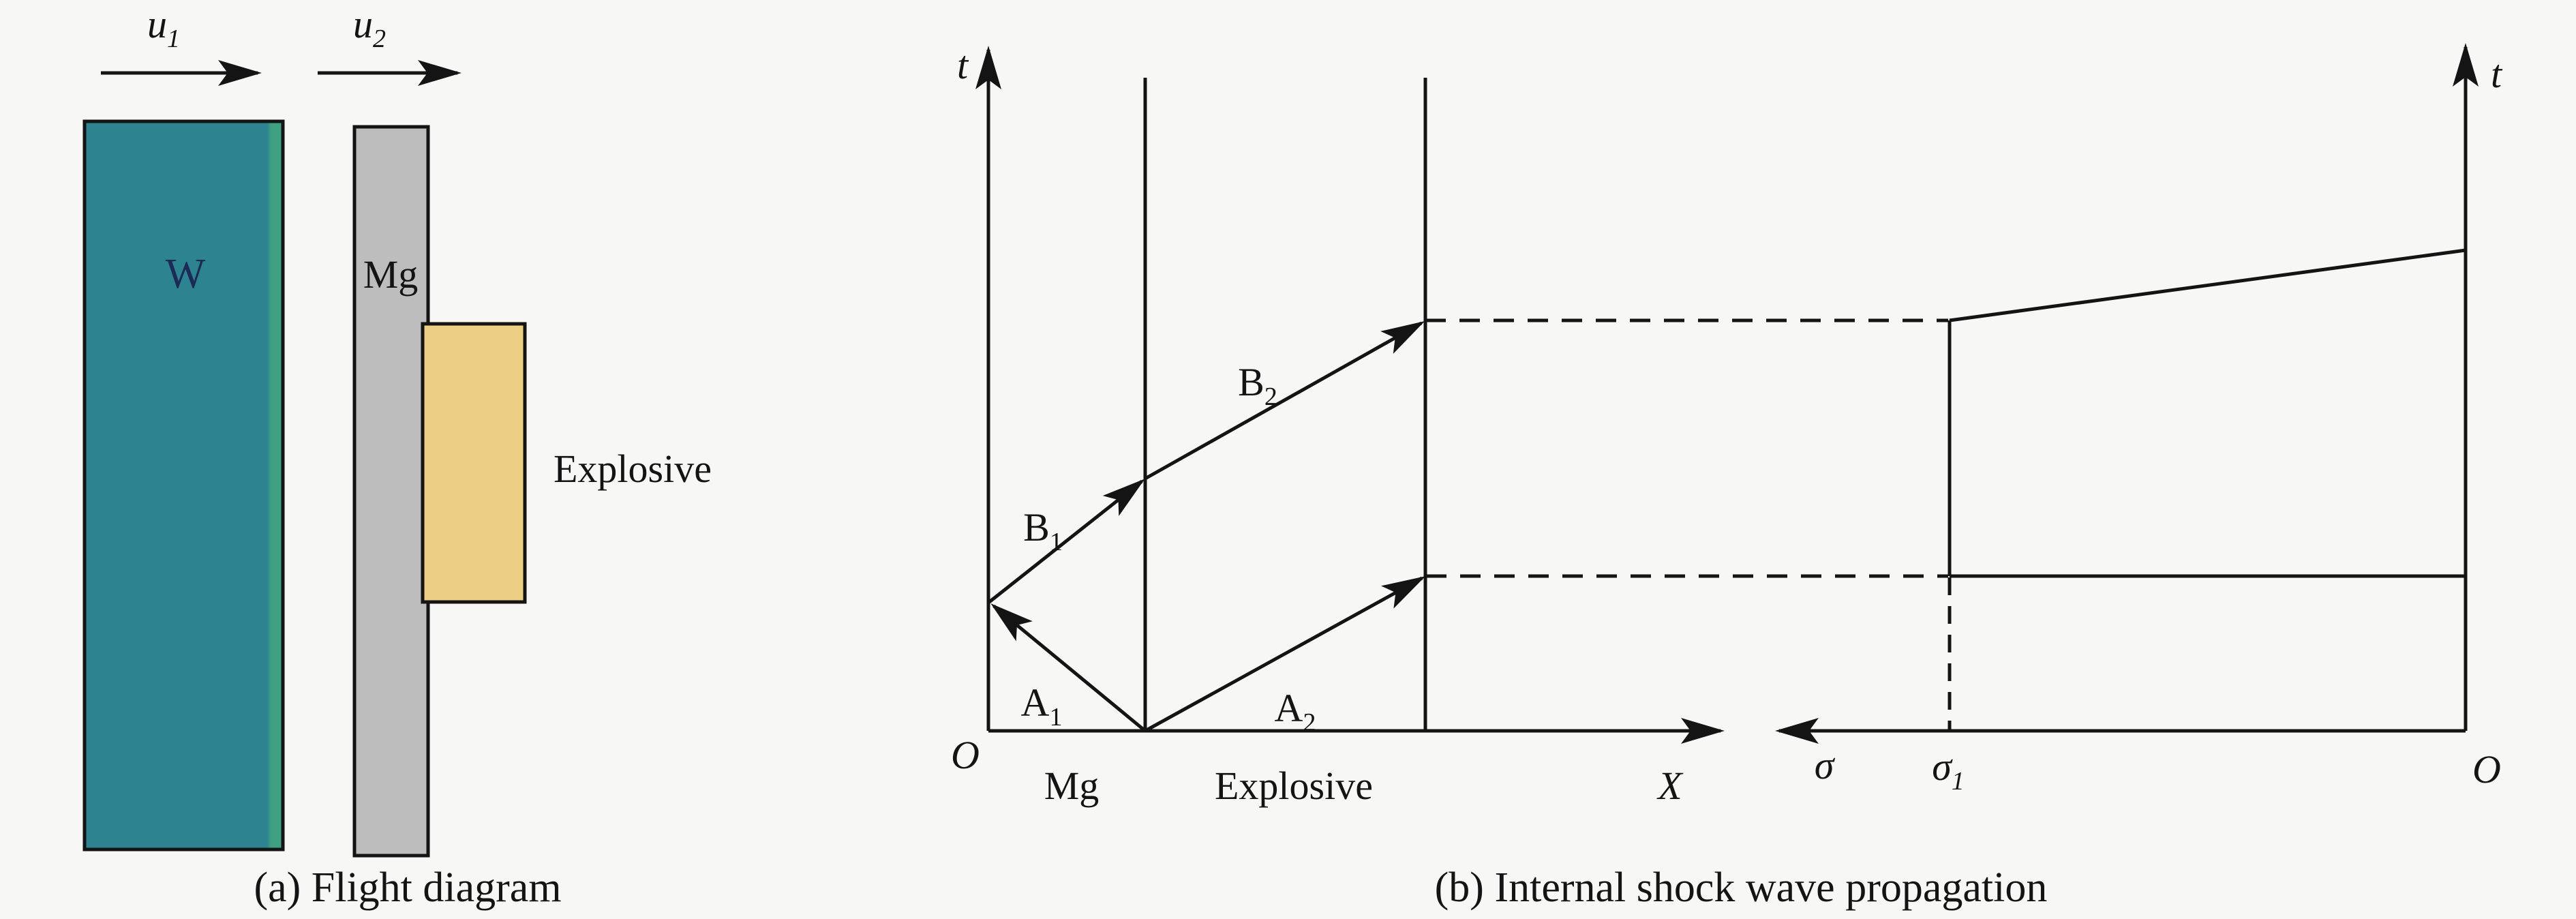  I want to click on origin-left-label: O, so click(965, 755).